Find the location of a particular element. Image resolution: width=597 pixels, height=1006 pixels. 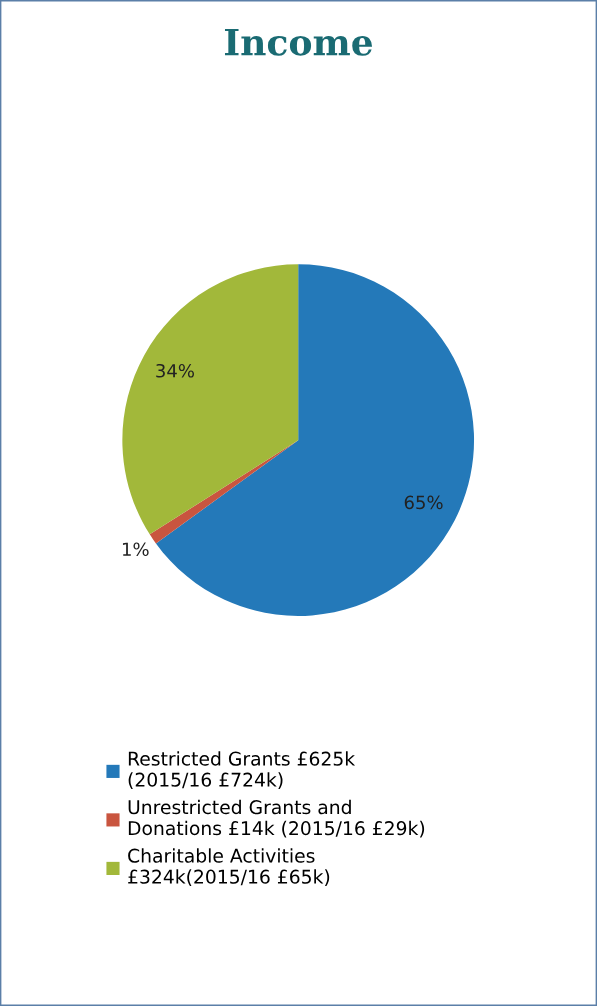

data-label: 1% is located at coordinates (135, 549).